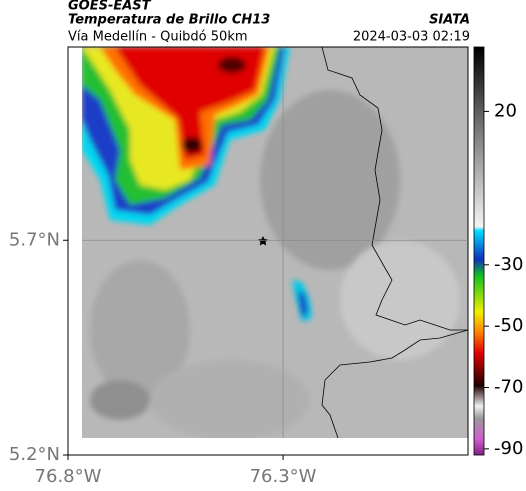 The width and height of the screenshot is (526, 491). I want to click on x-tick-label: 76.8°W, so click(68, 476).